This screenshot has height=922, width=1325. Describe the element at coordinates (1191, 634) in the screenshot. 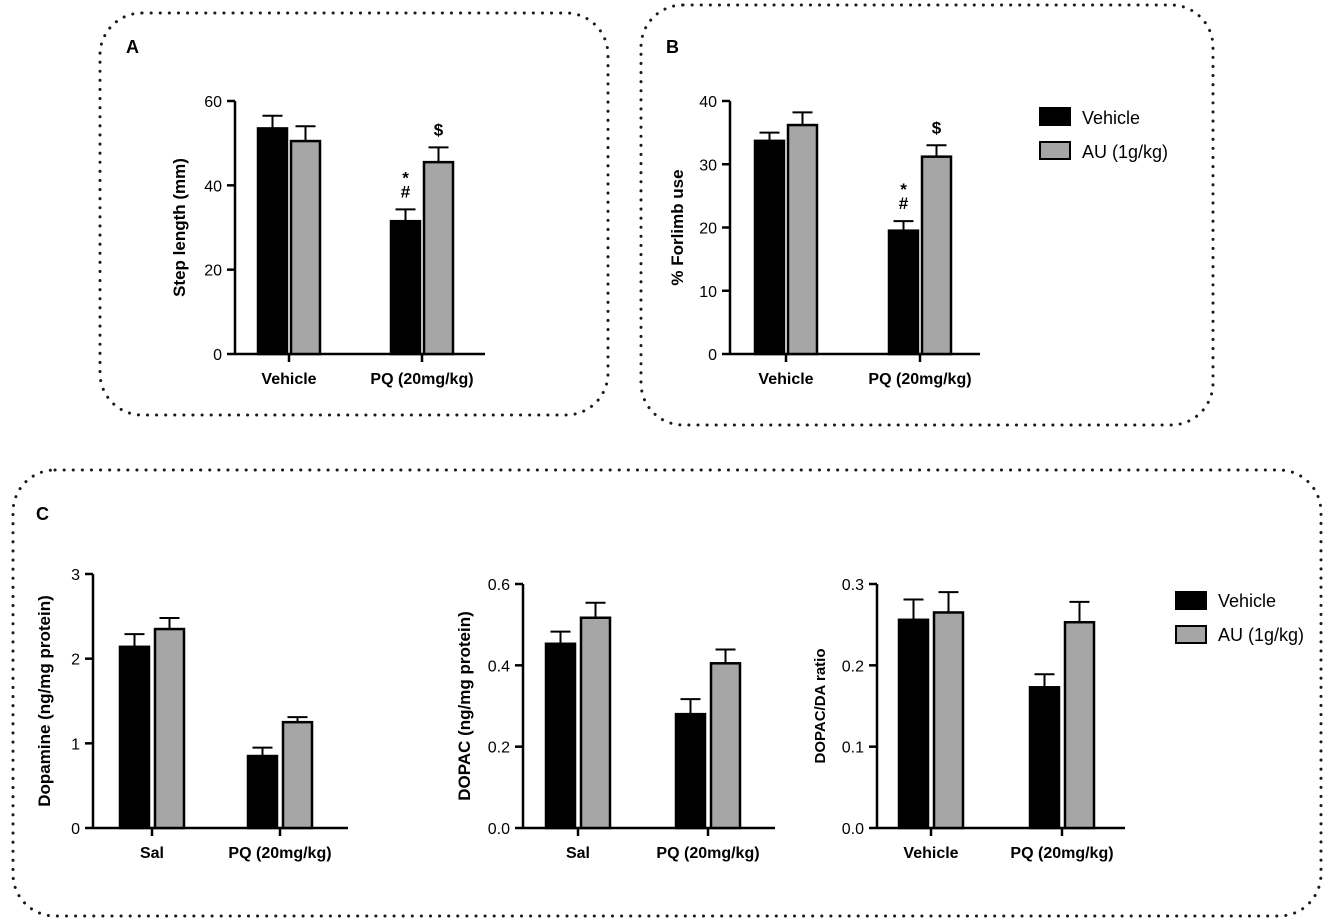

I see `legend-bottom-au-swatch` at that location.